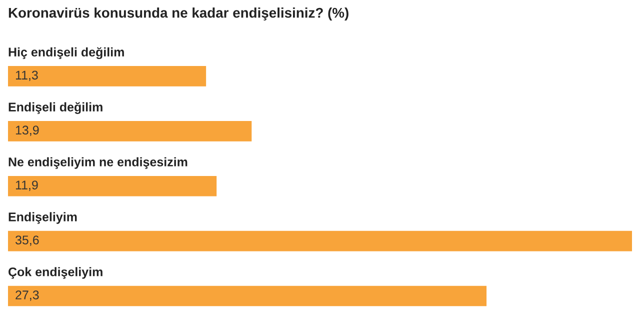 The image size is (640, 323). What do you see at coordinates (27, 131) in the screenshot?
I see `data-label: 13,9` at bounding box center [27, 131].